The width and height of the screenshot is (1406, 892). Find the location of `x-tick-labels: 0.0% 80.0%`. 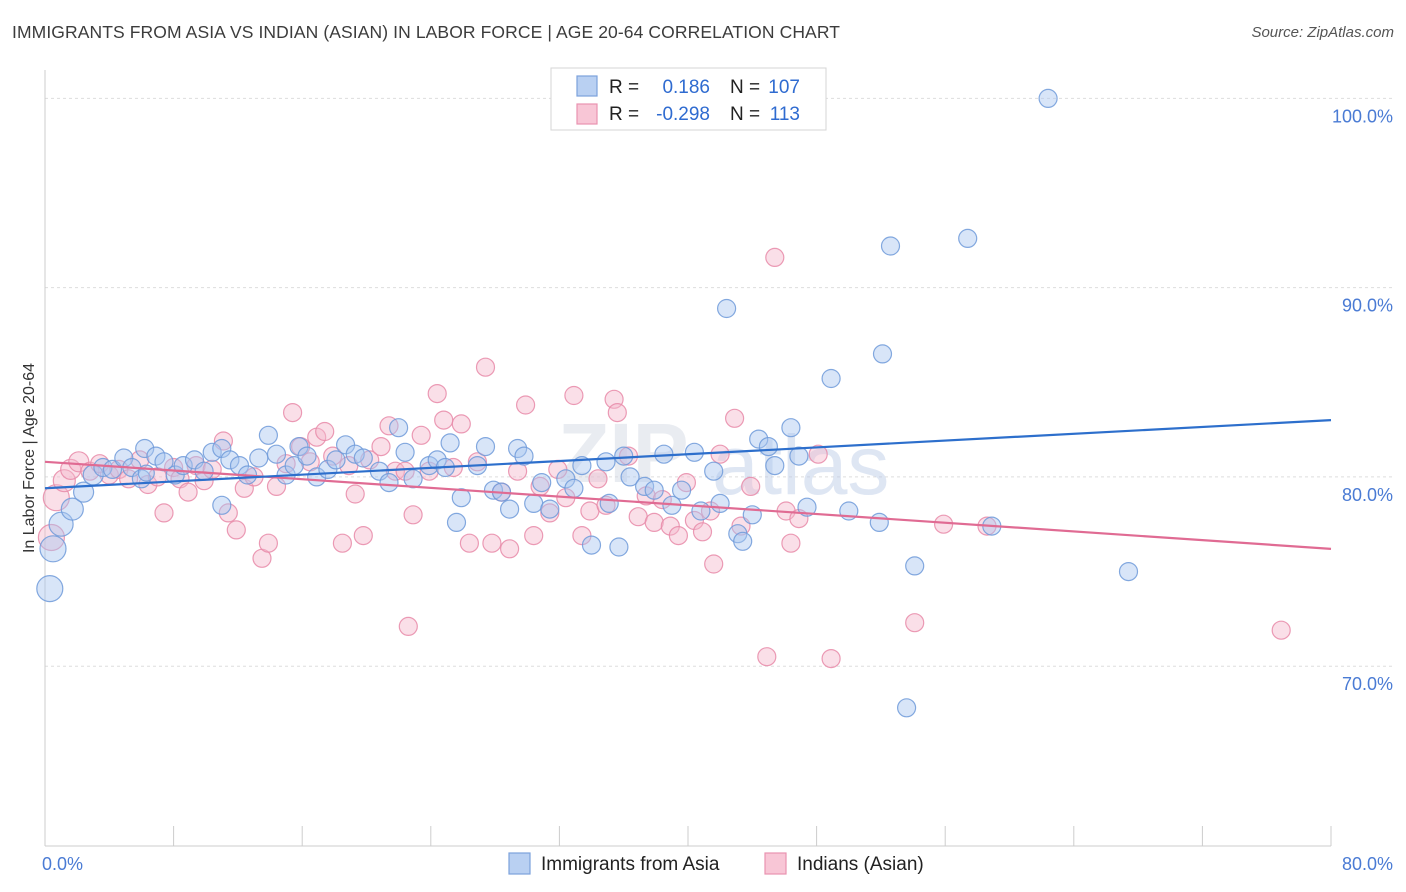

x-tick-labels: 0.0% 80.0% is located at coordinates (717, 864).